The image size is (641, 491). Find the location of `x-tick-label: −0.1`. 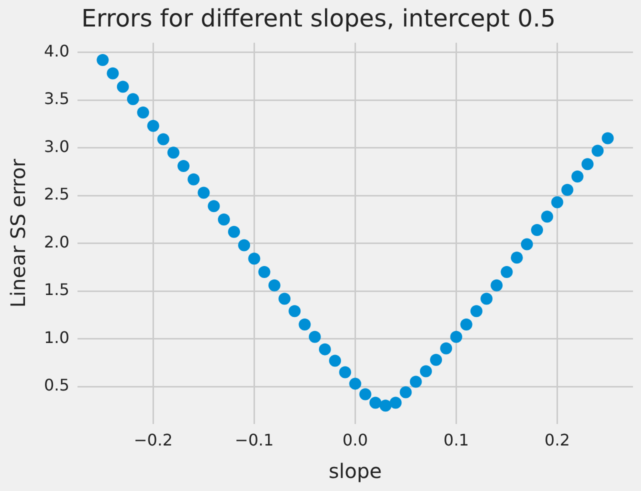

x-tick-label: −0.1 is located at coordinates (254, 440).